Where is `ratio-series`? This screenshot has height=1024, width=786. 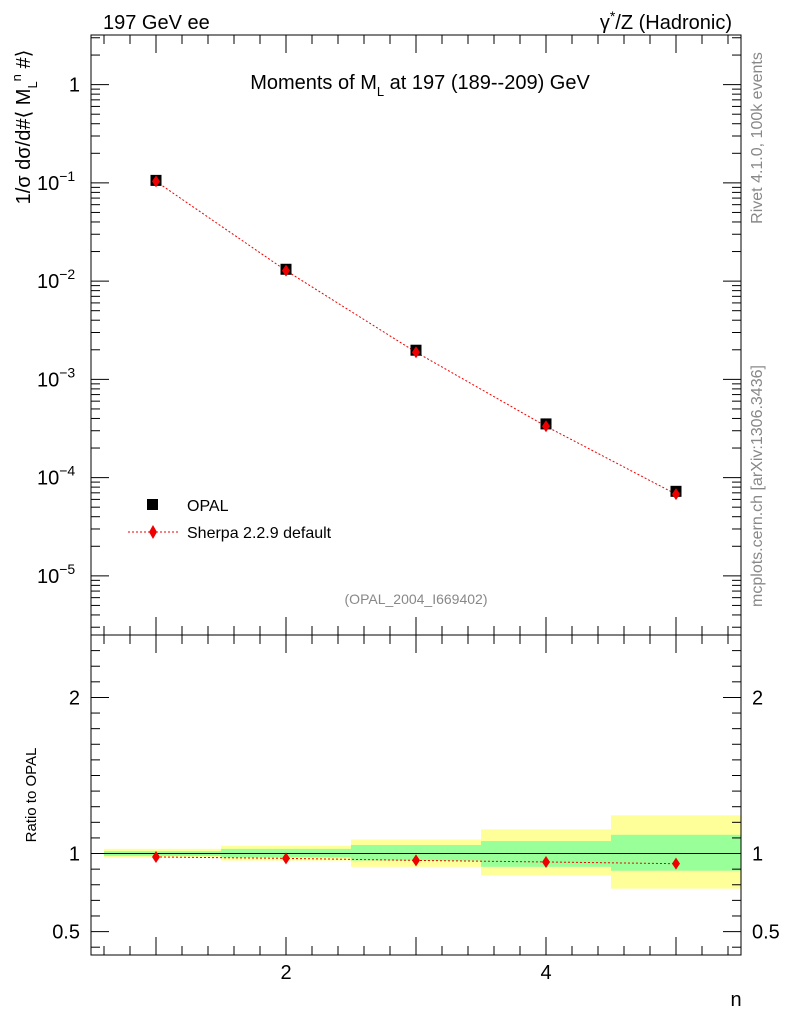 ratio-series is located at coordinates (416, 860).